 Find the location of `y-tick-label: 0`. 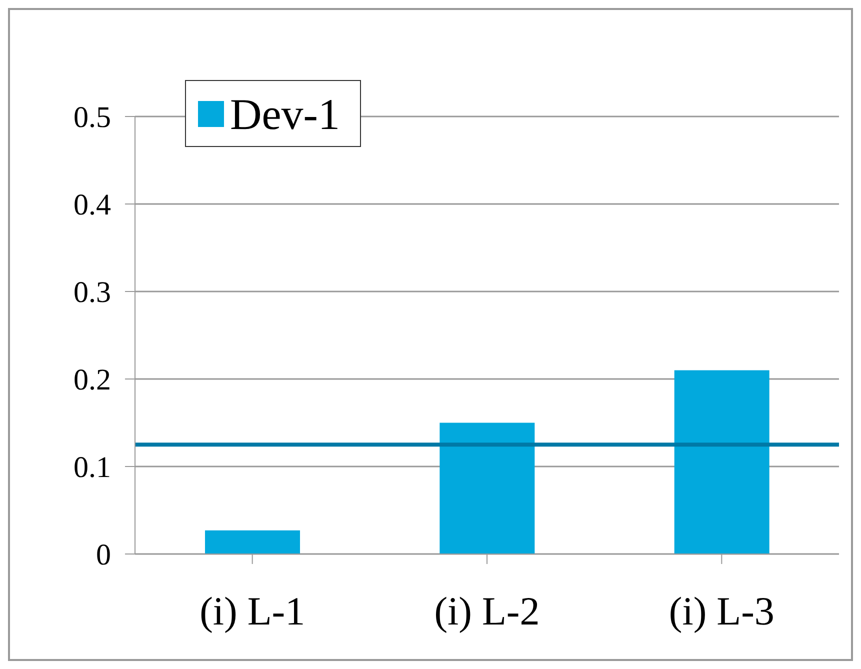

y-tick-label: 0 is located at coordinates (103, 555).